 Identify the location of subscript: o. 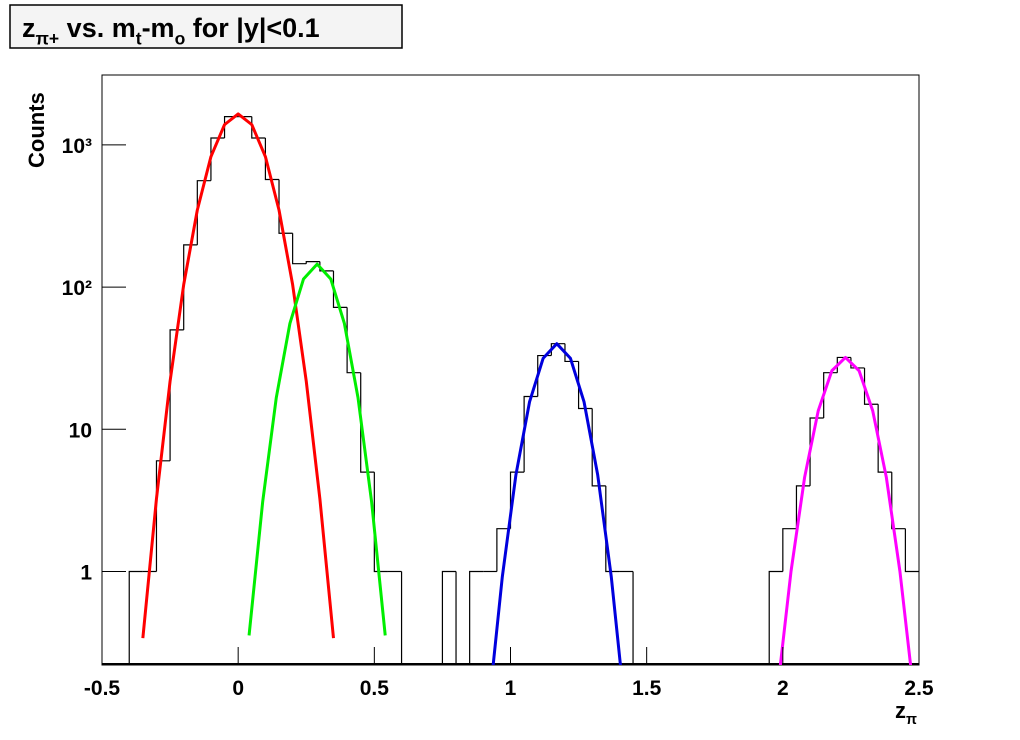
(180, 39).